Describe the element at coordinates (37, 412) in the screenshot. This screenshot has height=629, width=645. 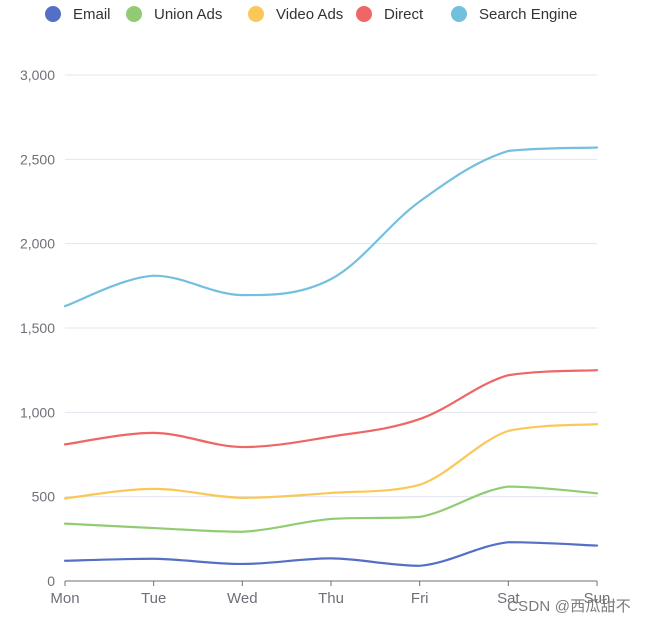
I see `y-tick-label: 1,000` at that location.